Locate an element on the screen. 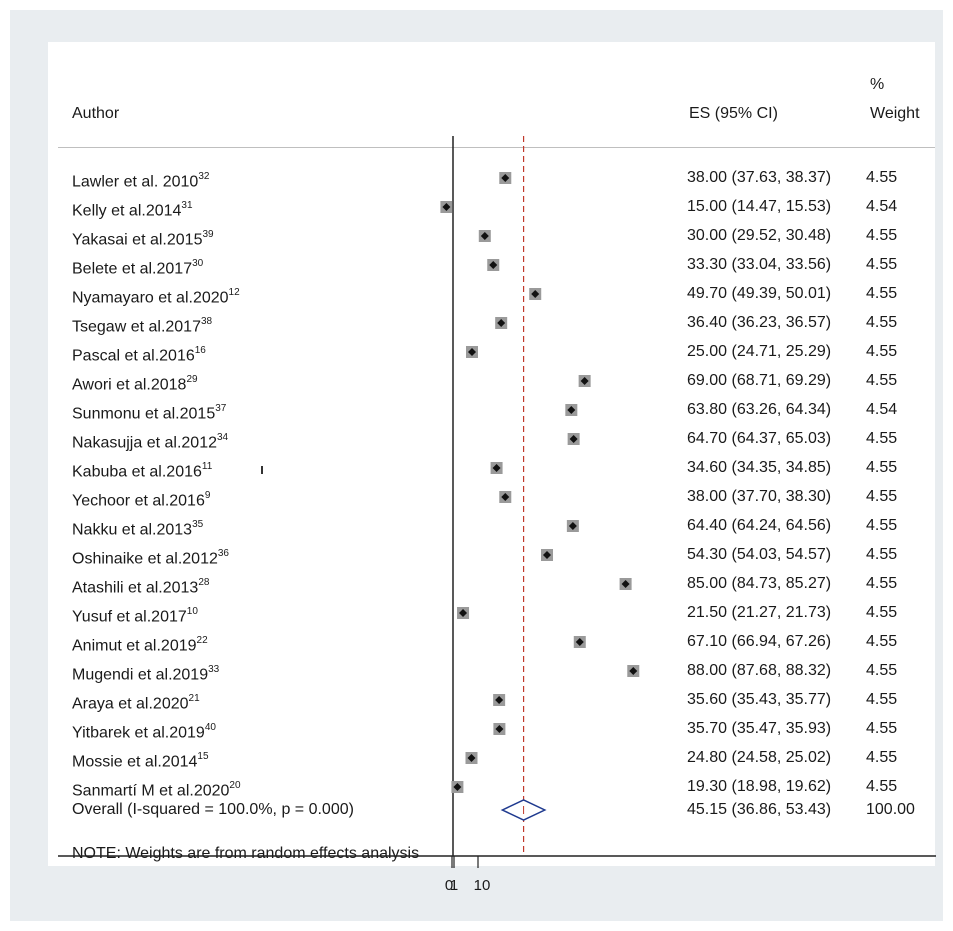 The image size is (953, 931). study-author-name: Atashili et al.2013 is located at coordinates (135, 588).